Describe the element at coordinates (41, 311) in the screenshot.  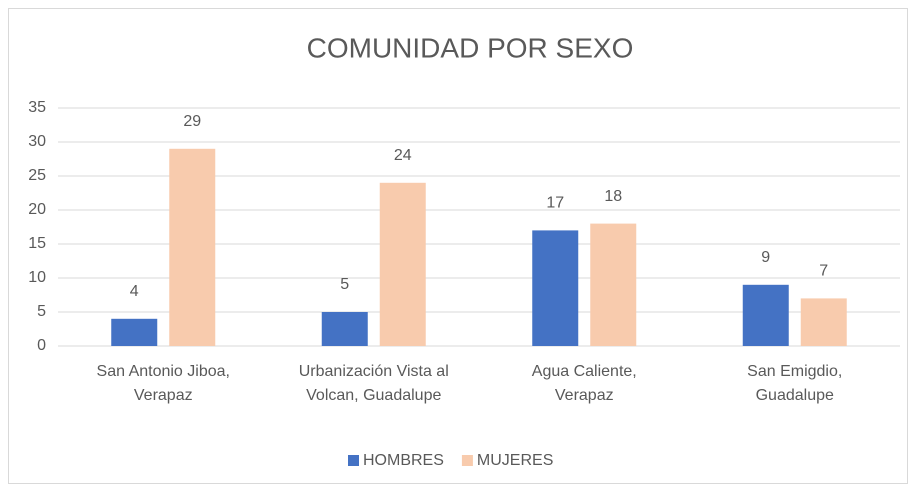
I see `y-tick-label: 5` at that location.